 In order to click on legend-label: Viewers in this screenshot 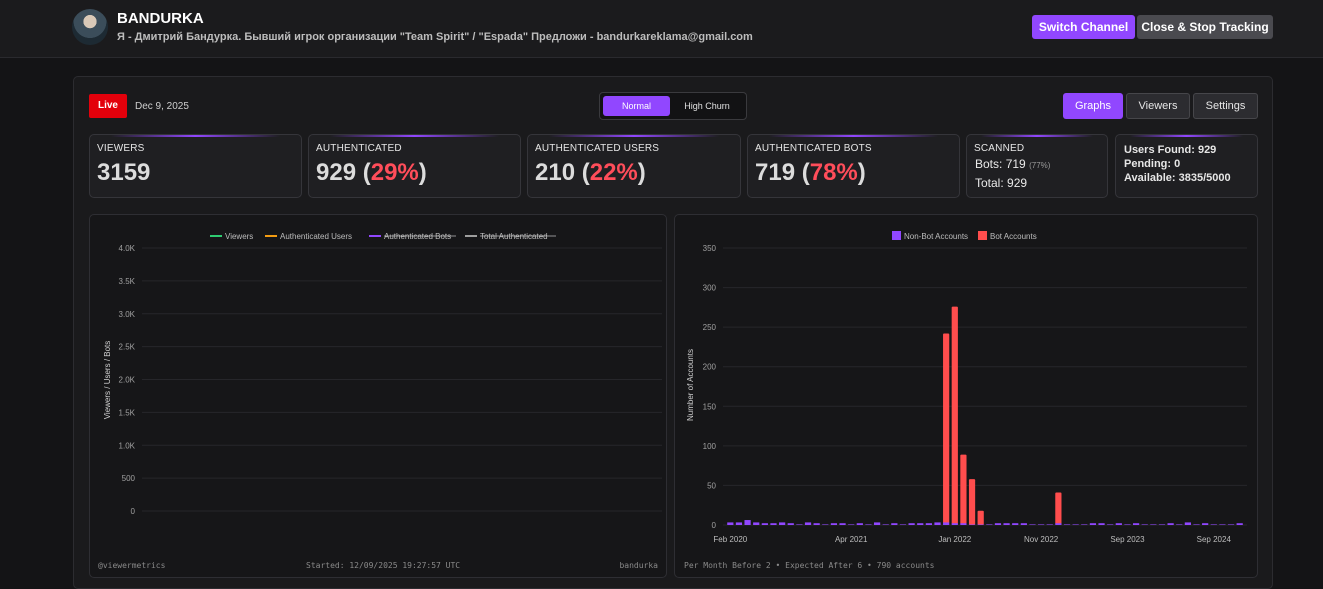, I will do `click(239, 236)`.